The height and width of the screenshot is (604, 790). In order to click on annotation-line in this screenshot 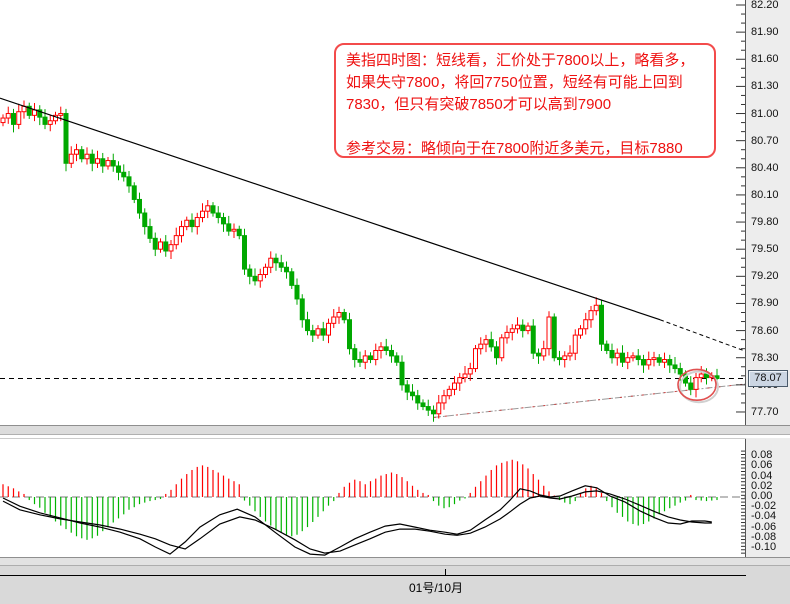, I will do `click(525, 127)`.